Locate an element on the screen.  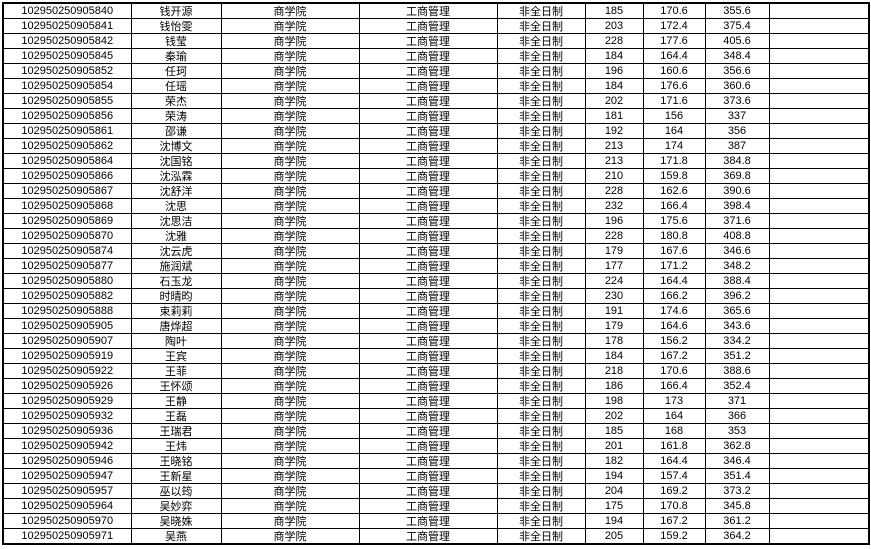
cell-total: 353 is located at coordinates (737, 431).